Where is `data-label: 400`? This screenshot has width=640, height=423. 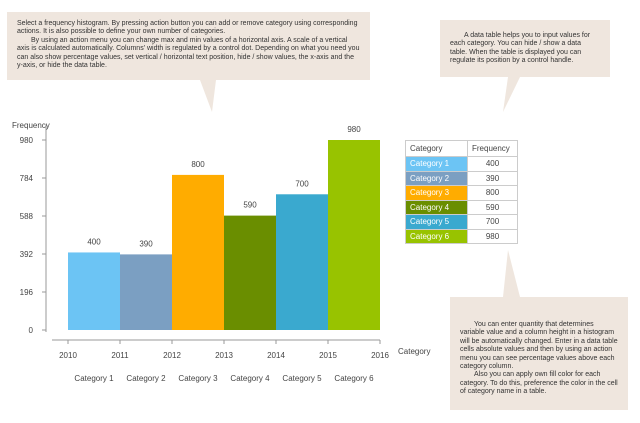 data-label: 400 is located at coordinates (94, 241).